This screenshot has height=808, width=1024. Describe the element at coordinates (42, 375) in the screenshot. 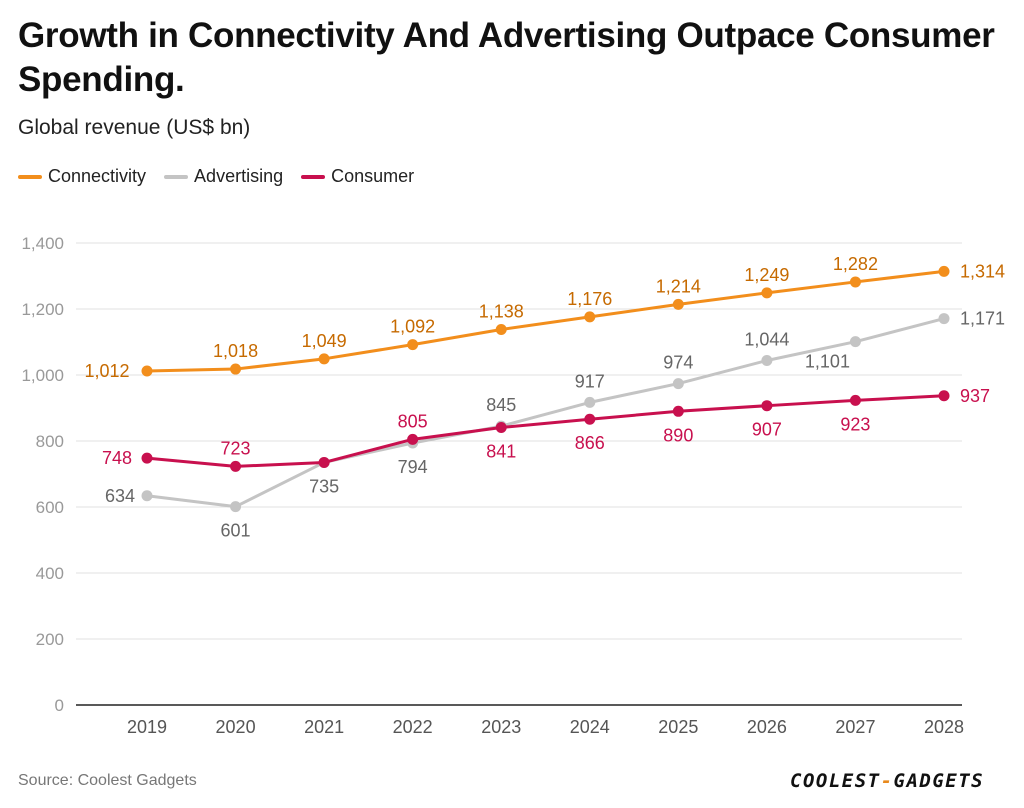

I see `y-tick-label: 1,000` at that location.